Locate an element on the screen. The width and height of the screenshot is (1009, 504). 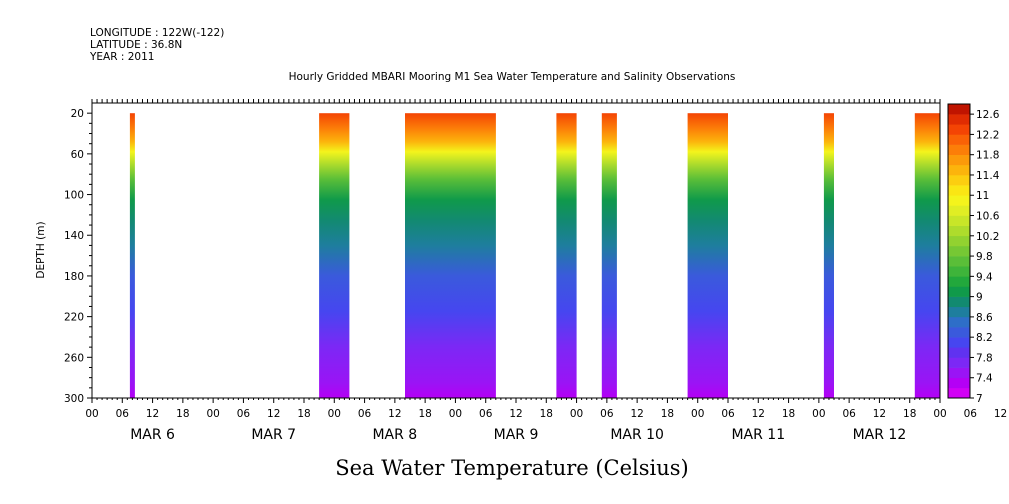
colorbar-label: 7 is located at coordinates (979, 399).